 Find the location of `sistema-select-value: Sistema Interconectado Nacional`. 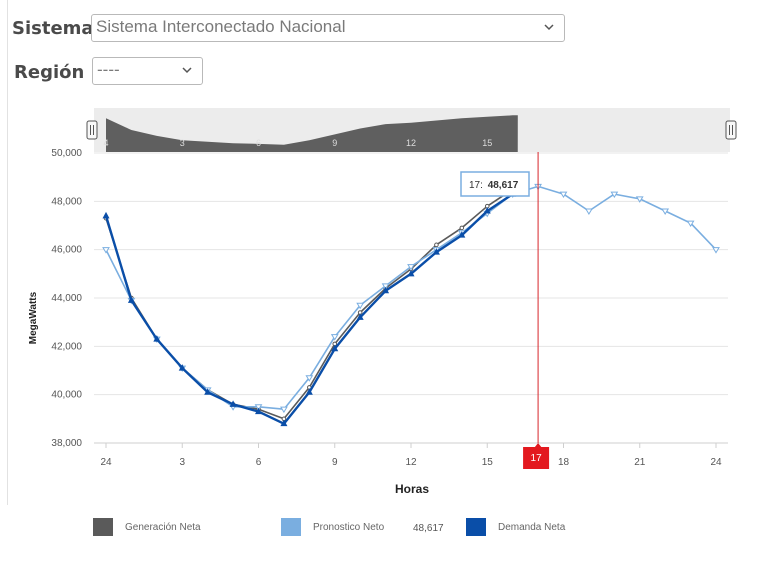

sistema-select-value: Sistema Interconectado Nacional is located at coordinates (221, 26).